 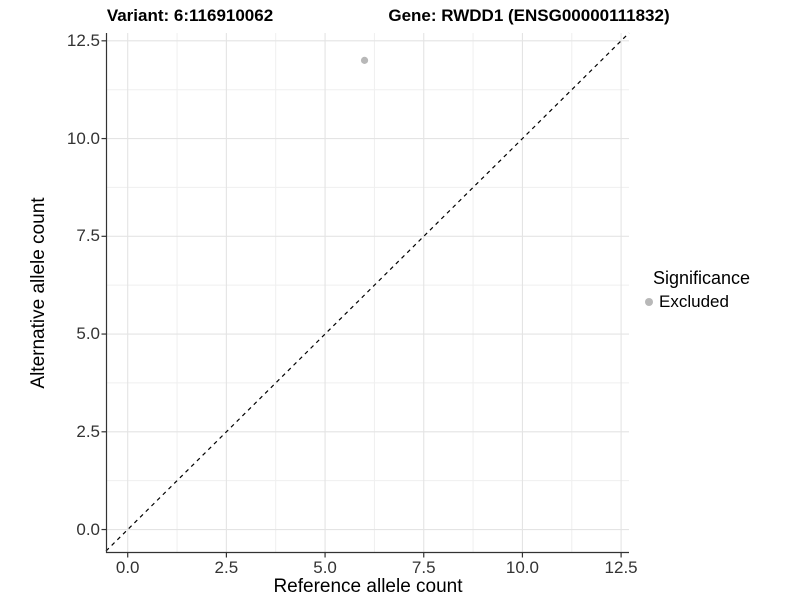 What do you see at coordinates (529, 15) in the screenshot?
I see `plot-title-gene: Gene: RWDD1 (ENSG00000111832)` at bounding box center [529, 15].